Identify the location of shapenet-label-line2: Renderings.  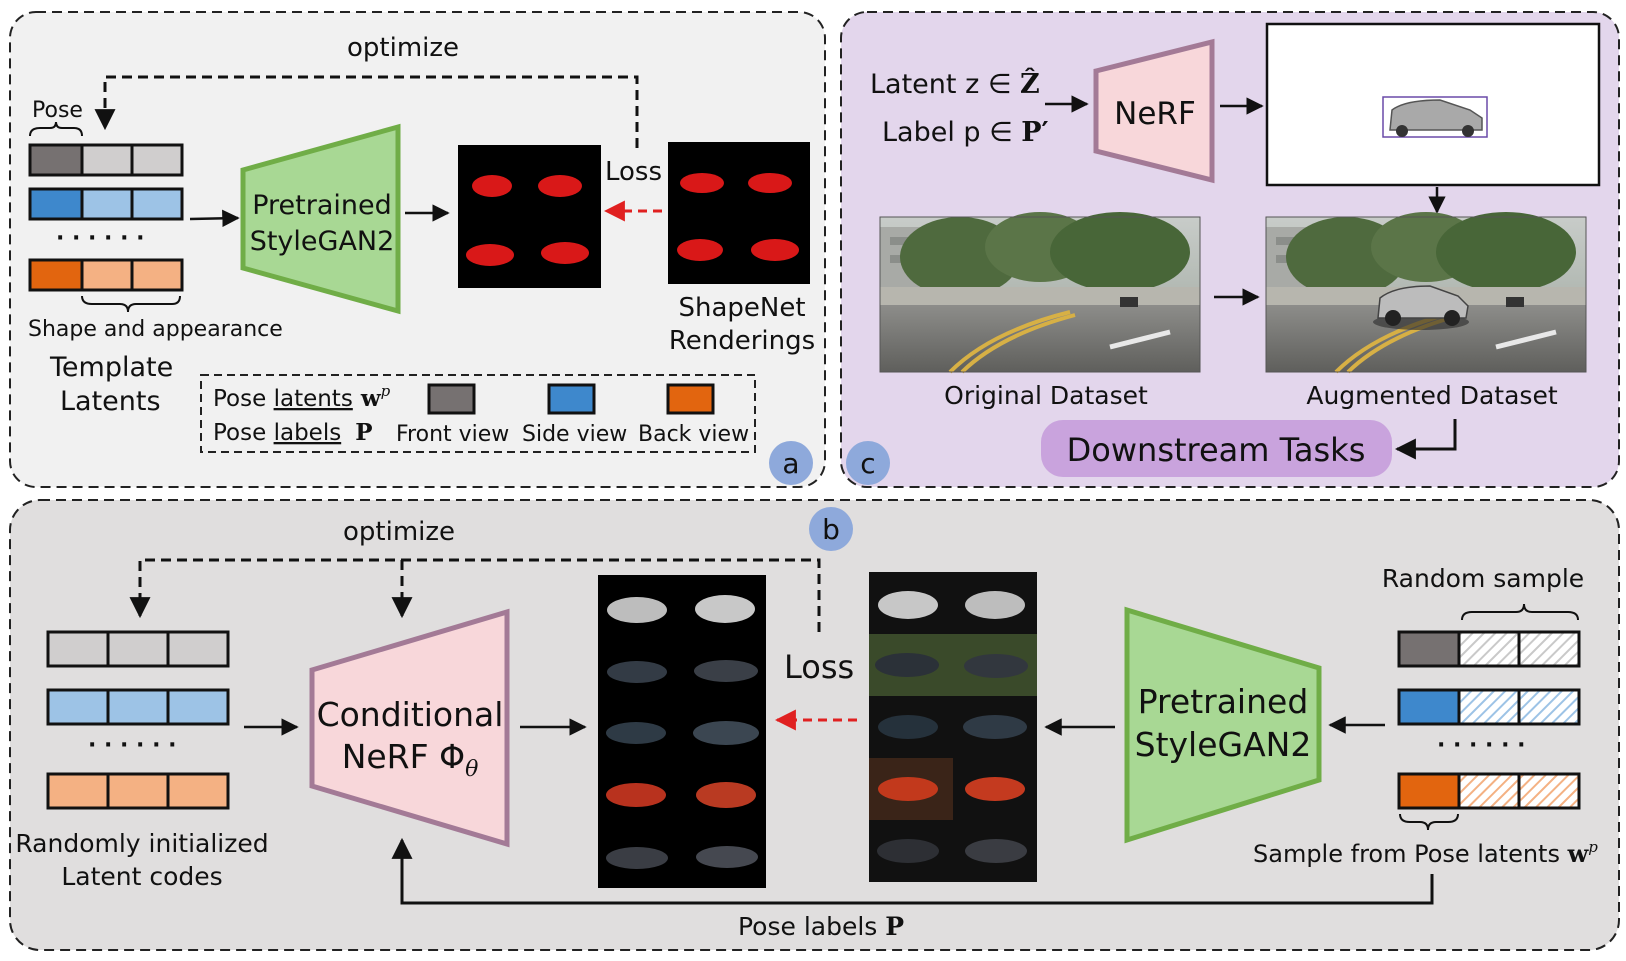
(742, 341).